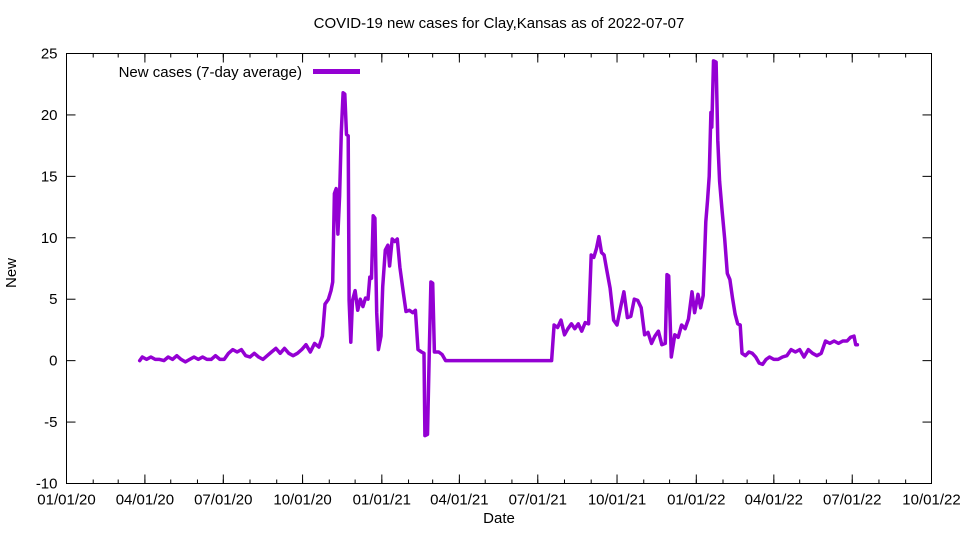  Describe the element at coordinates (53, 361) in the screenshot. I see `y-tick-label: 0` at that location.